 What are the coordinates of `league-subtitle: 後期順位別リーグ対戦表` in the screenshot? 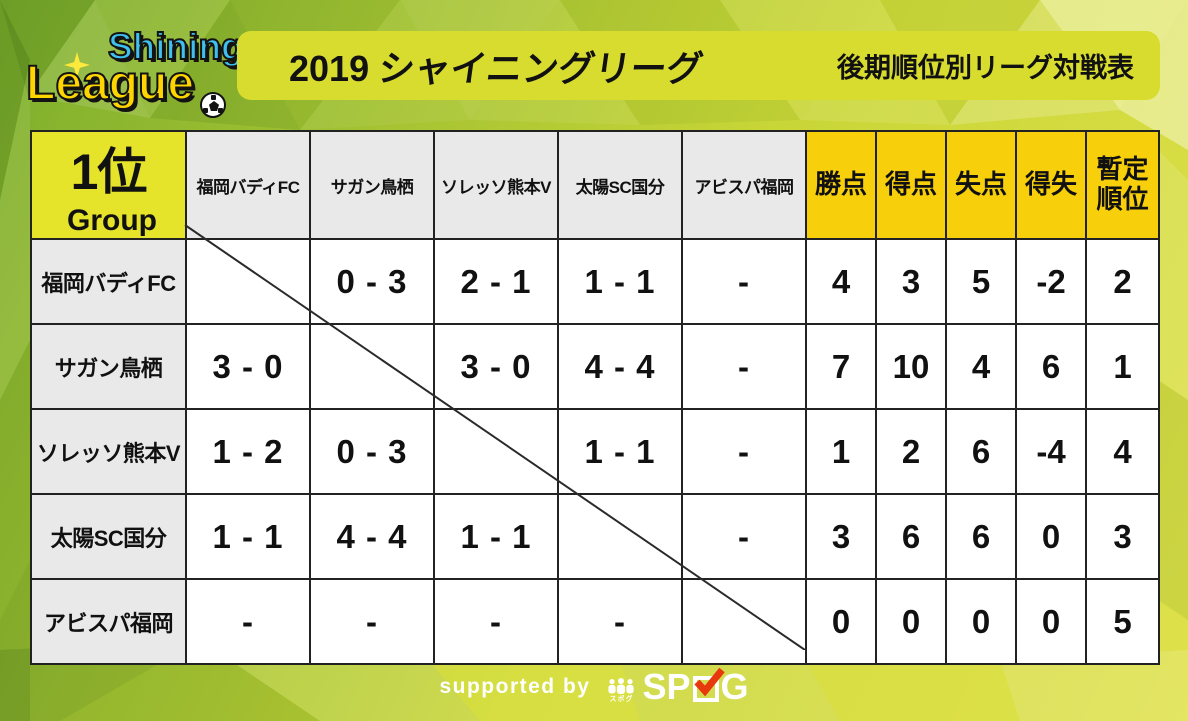 It's located at (985, 68).